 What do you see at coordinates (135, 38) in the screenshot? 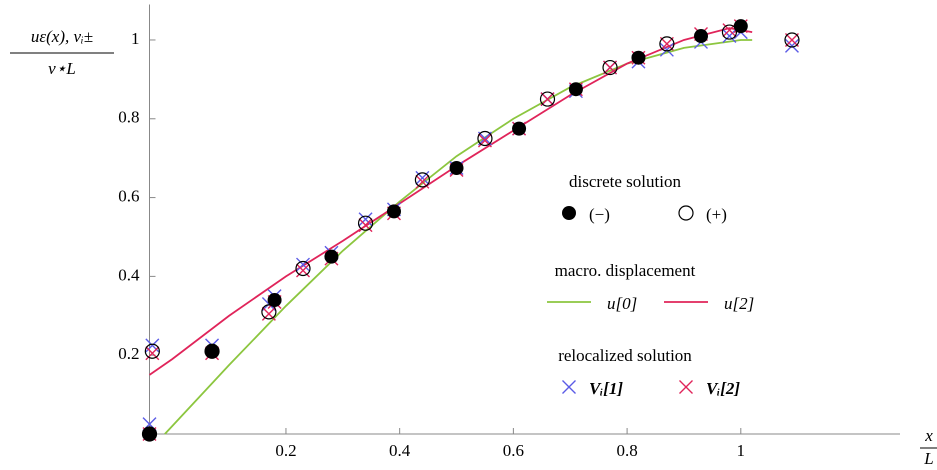
I see `y-tick-label: 1` at bounding box center [135, 38].